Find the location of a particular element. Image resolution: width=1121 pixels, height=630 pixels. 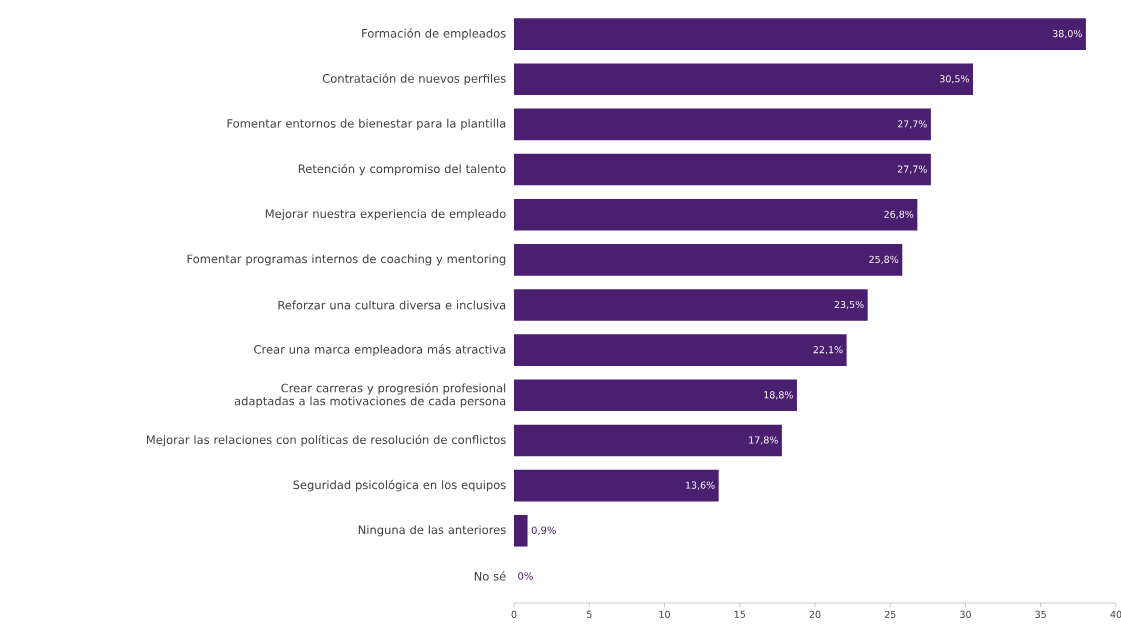

y-tick-label: Retención y compromiso del talento is located at coordinates (402, 169).